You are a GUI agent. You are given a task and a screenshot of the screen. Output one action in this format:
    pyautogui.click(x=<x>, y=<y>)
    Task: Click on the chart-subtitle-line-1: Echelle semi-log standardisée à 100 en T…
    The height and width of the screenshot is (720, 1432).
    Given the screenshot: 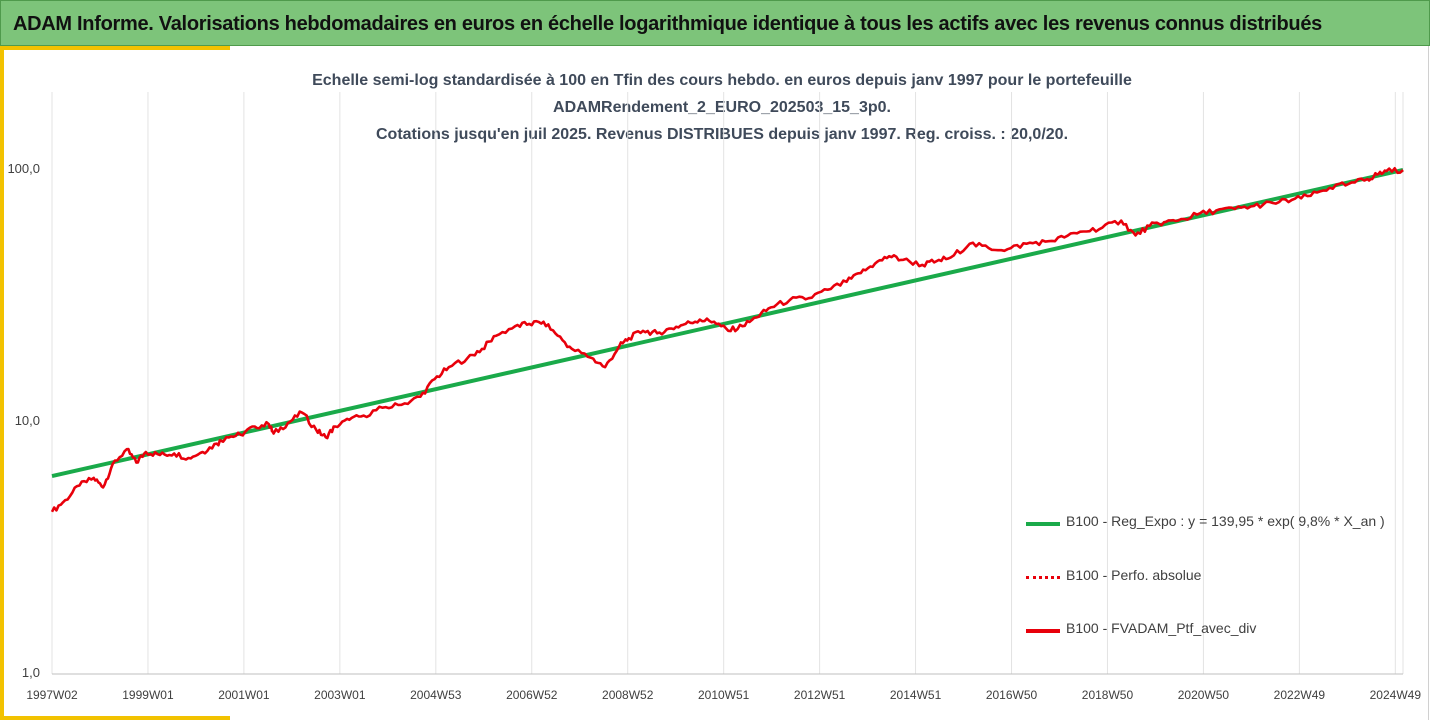 What is the action you would take?
    pyautogui.click(x=722, y=80)
    